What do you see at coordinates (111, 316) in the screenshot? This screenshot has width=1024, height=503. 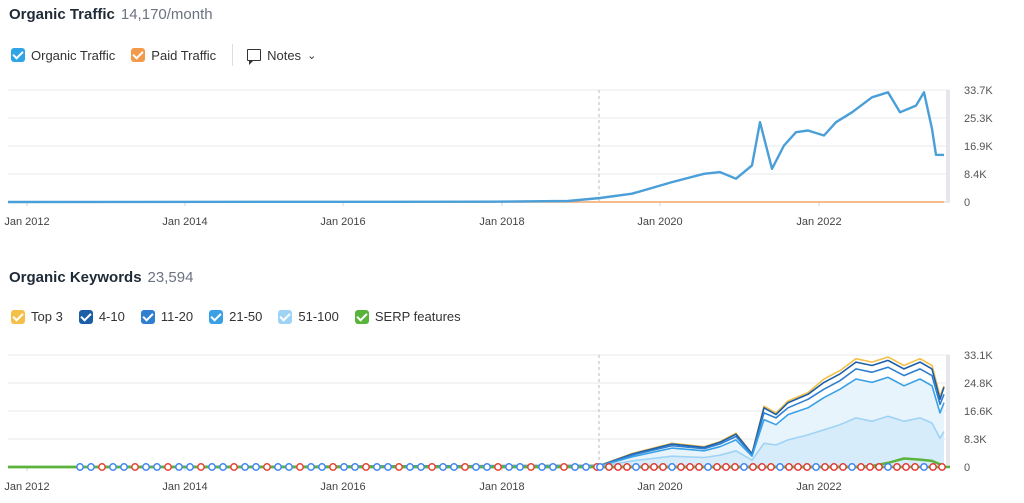 I see `legend-label: 4-10` at bounding box center [111, 316].